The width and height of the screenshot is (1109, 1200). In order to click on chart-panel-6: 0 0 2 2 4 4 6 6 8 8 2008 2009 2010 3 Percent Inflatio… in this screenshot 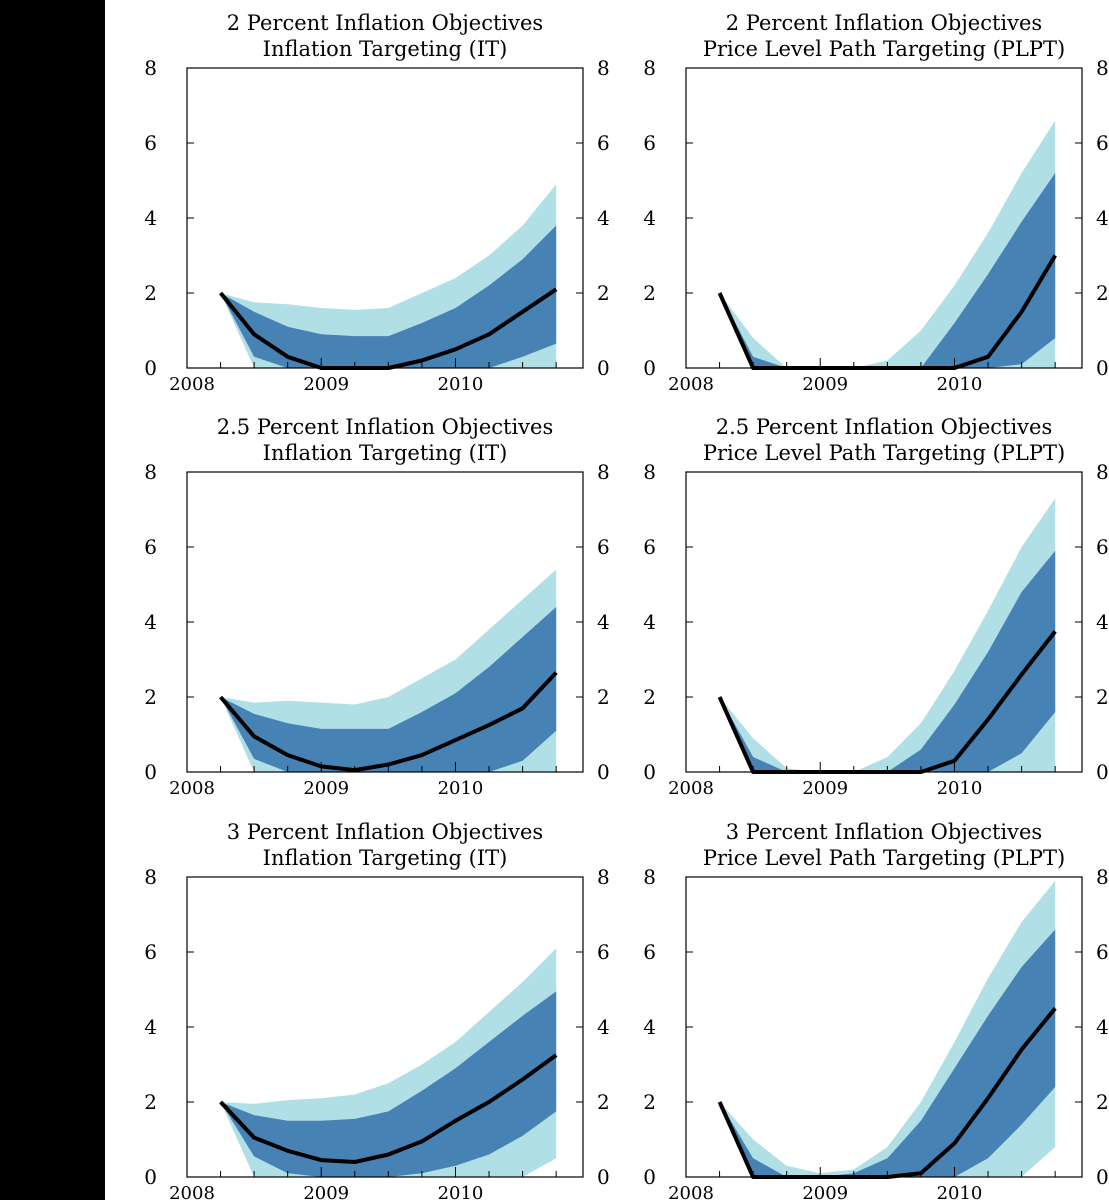, I will do `click(875, 1010)`.